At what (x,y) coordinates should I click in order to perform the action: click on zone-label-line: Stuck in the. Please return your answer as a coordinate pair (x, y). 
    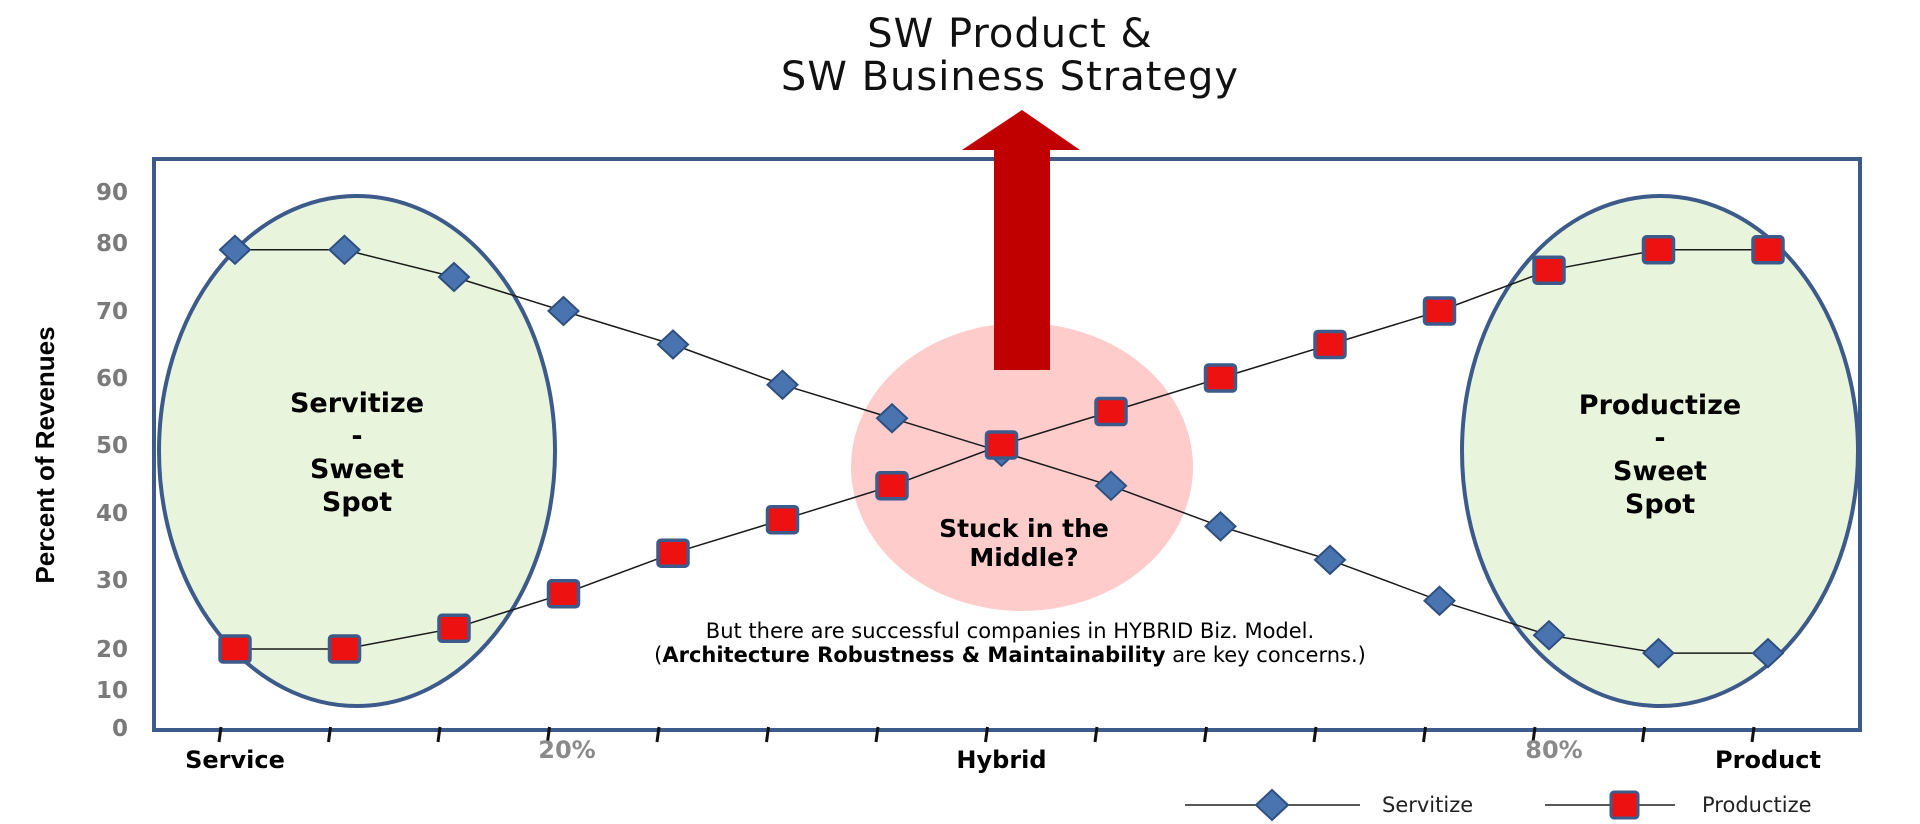
    Looking at the image, I should click on (1024, 528).